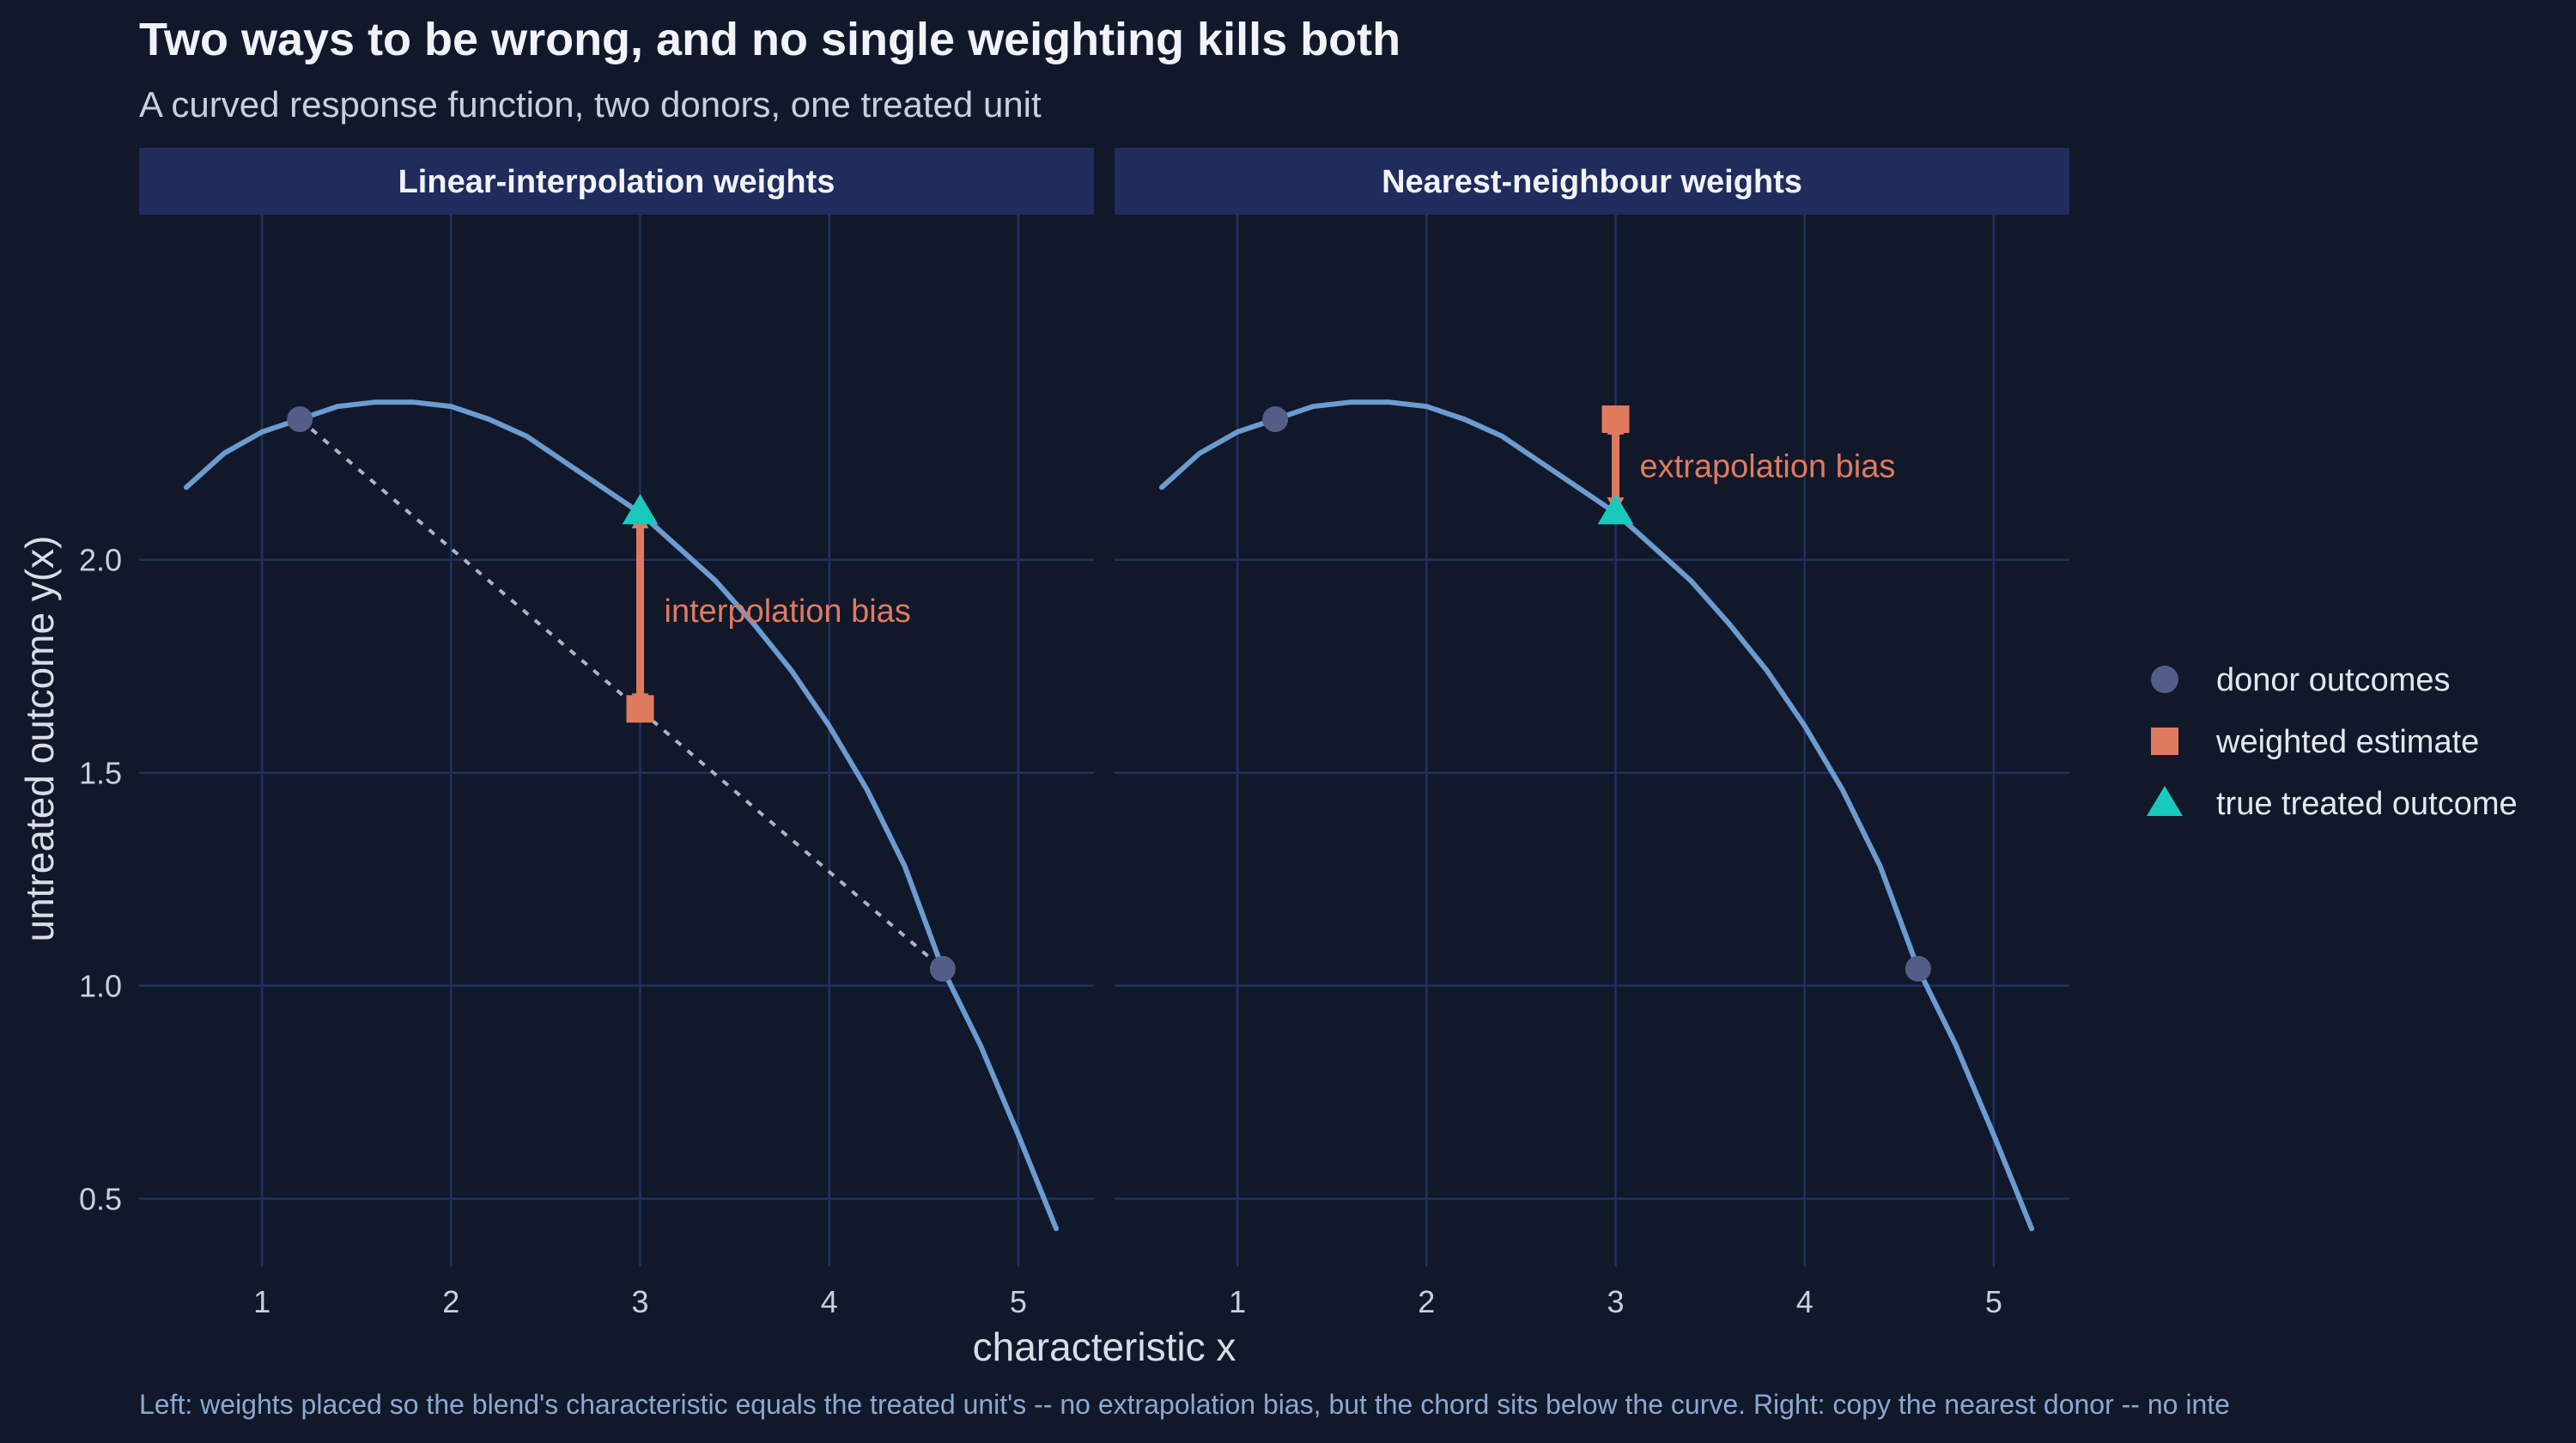 This screenshot has height=1443, width=2576. What do you see at coordinates (2164, 679) in the screenshot?
I see `legend-key-circle` at bounding box center [2164, 679].